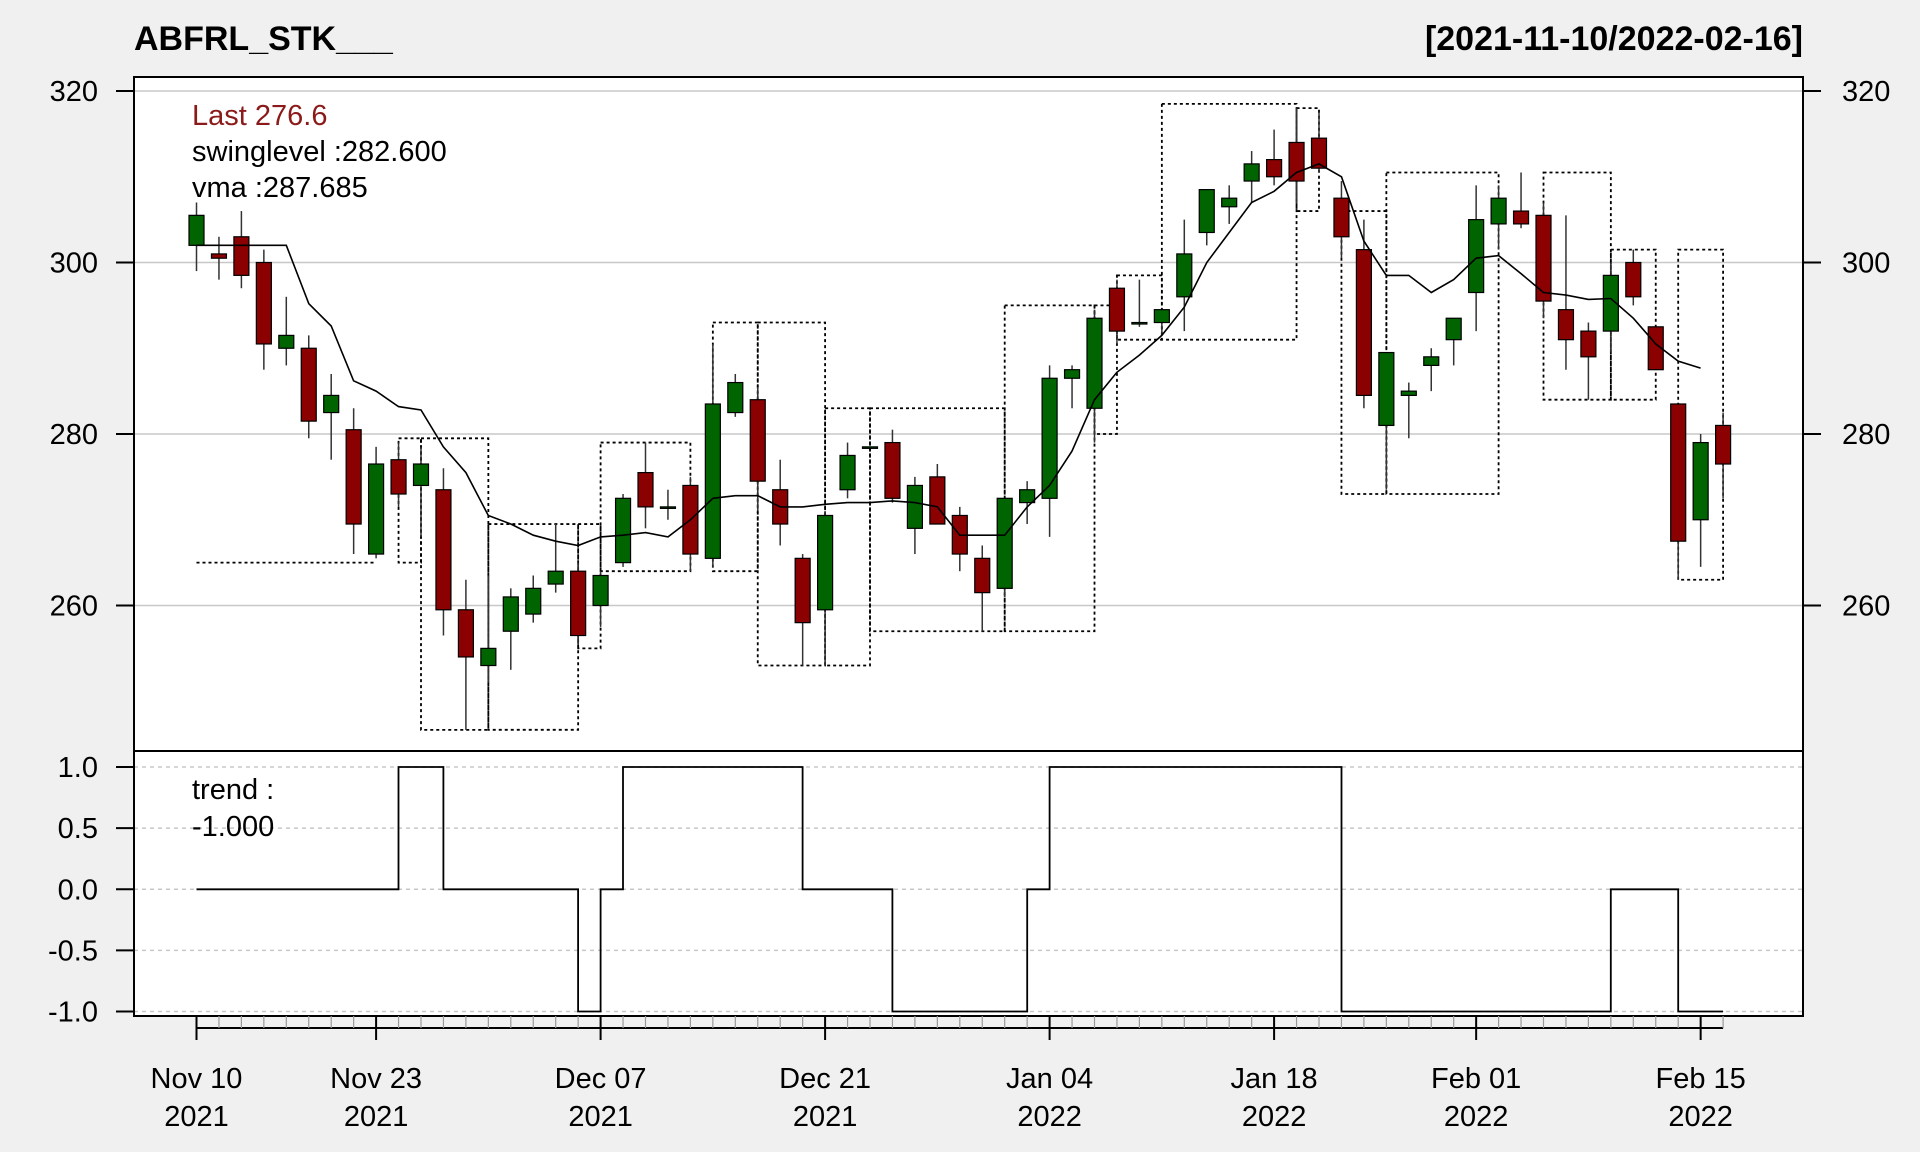 This screenshot has height=1152, width=1920. Describe the element at coordinates (1866, 264) in the screenshot. I see `price-tick-label-right: 300` at that location.